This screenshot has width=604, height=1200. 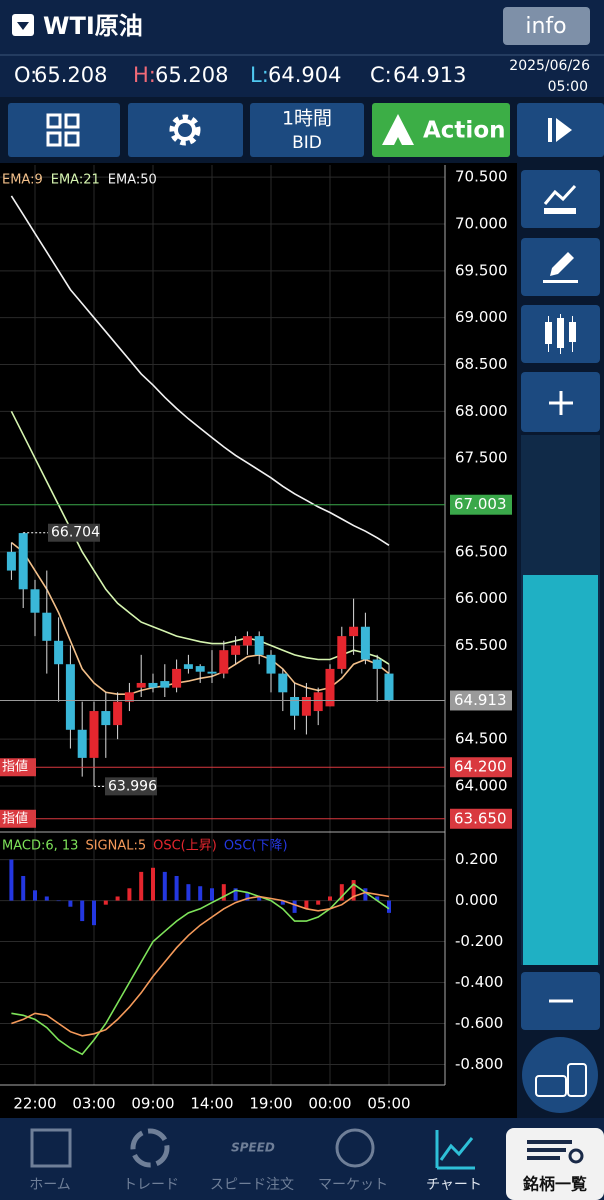 I want to click on grid-icon, so click(x=63, y=130).